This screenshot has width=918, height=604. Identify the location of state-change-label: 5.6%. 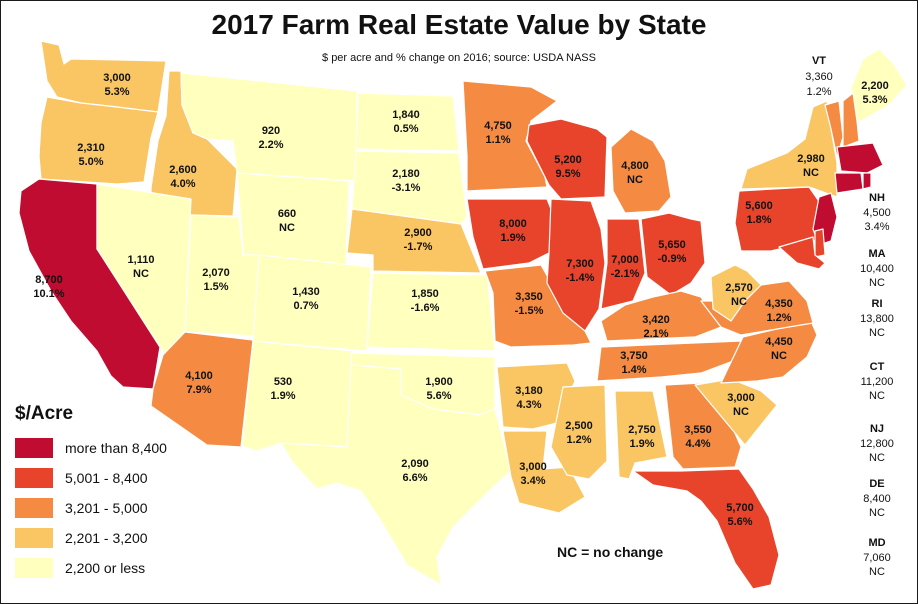
(438, 396).